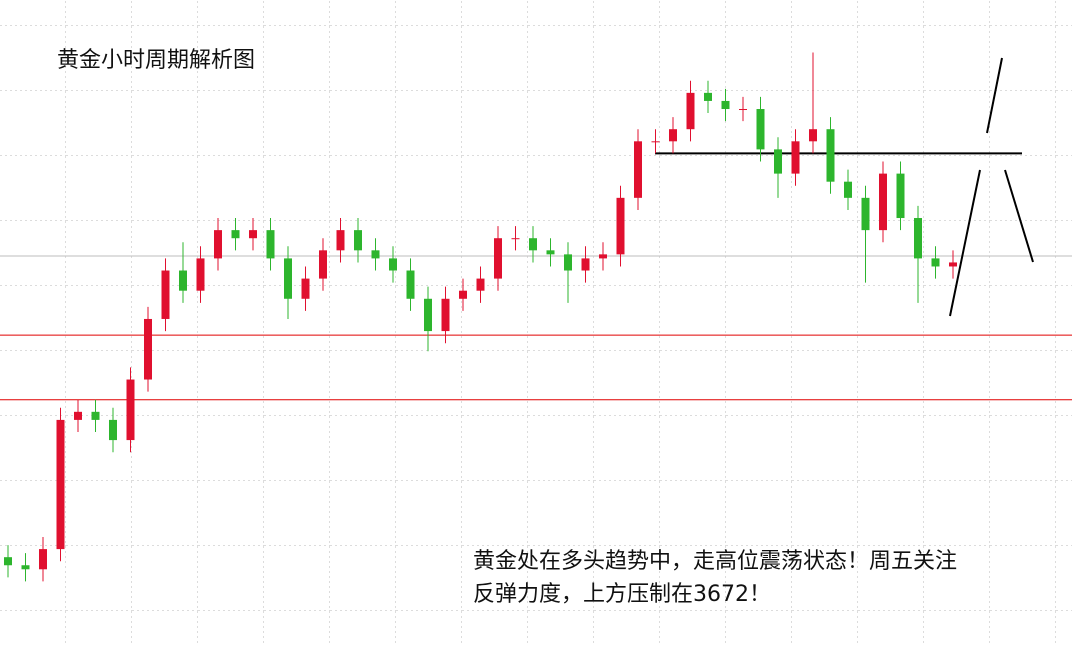  Describe the element at coordinates (715, 561) in the screenshot. I see `annotation: 黄金处在多头趋势中，走高位震荡状态！周五关注` at that location.